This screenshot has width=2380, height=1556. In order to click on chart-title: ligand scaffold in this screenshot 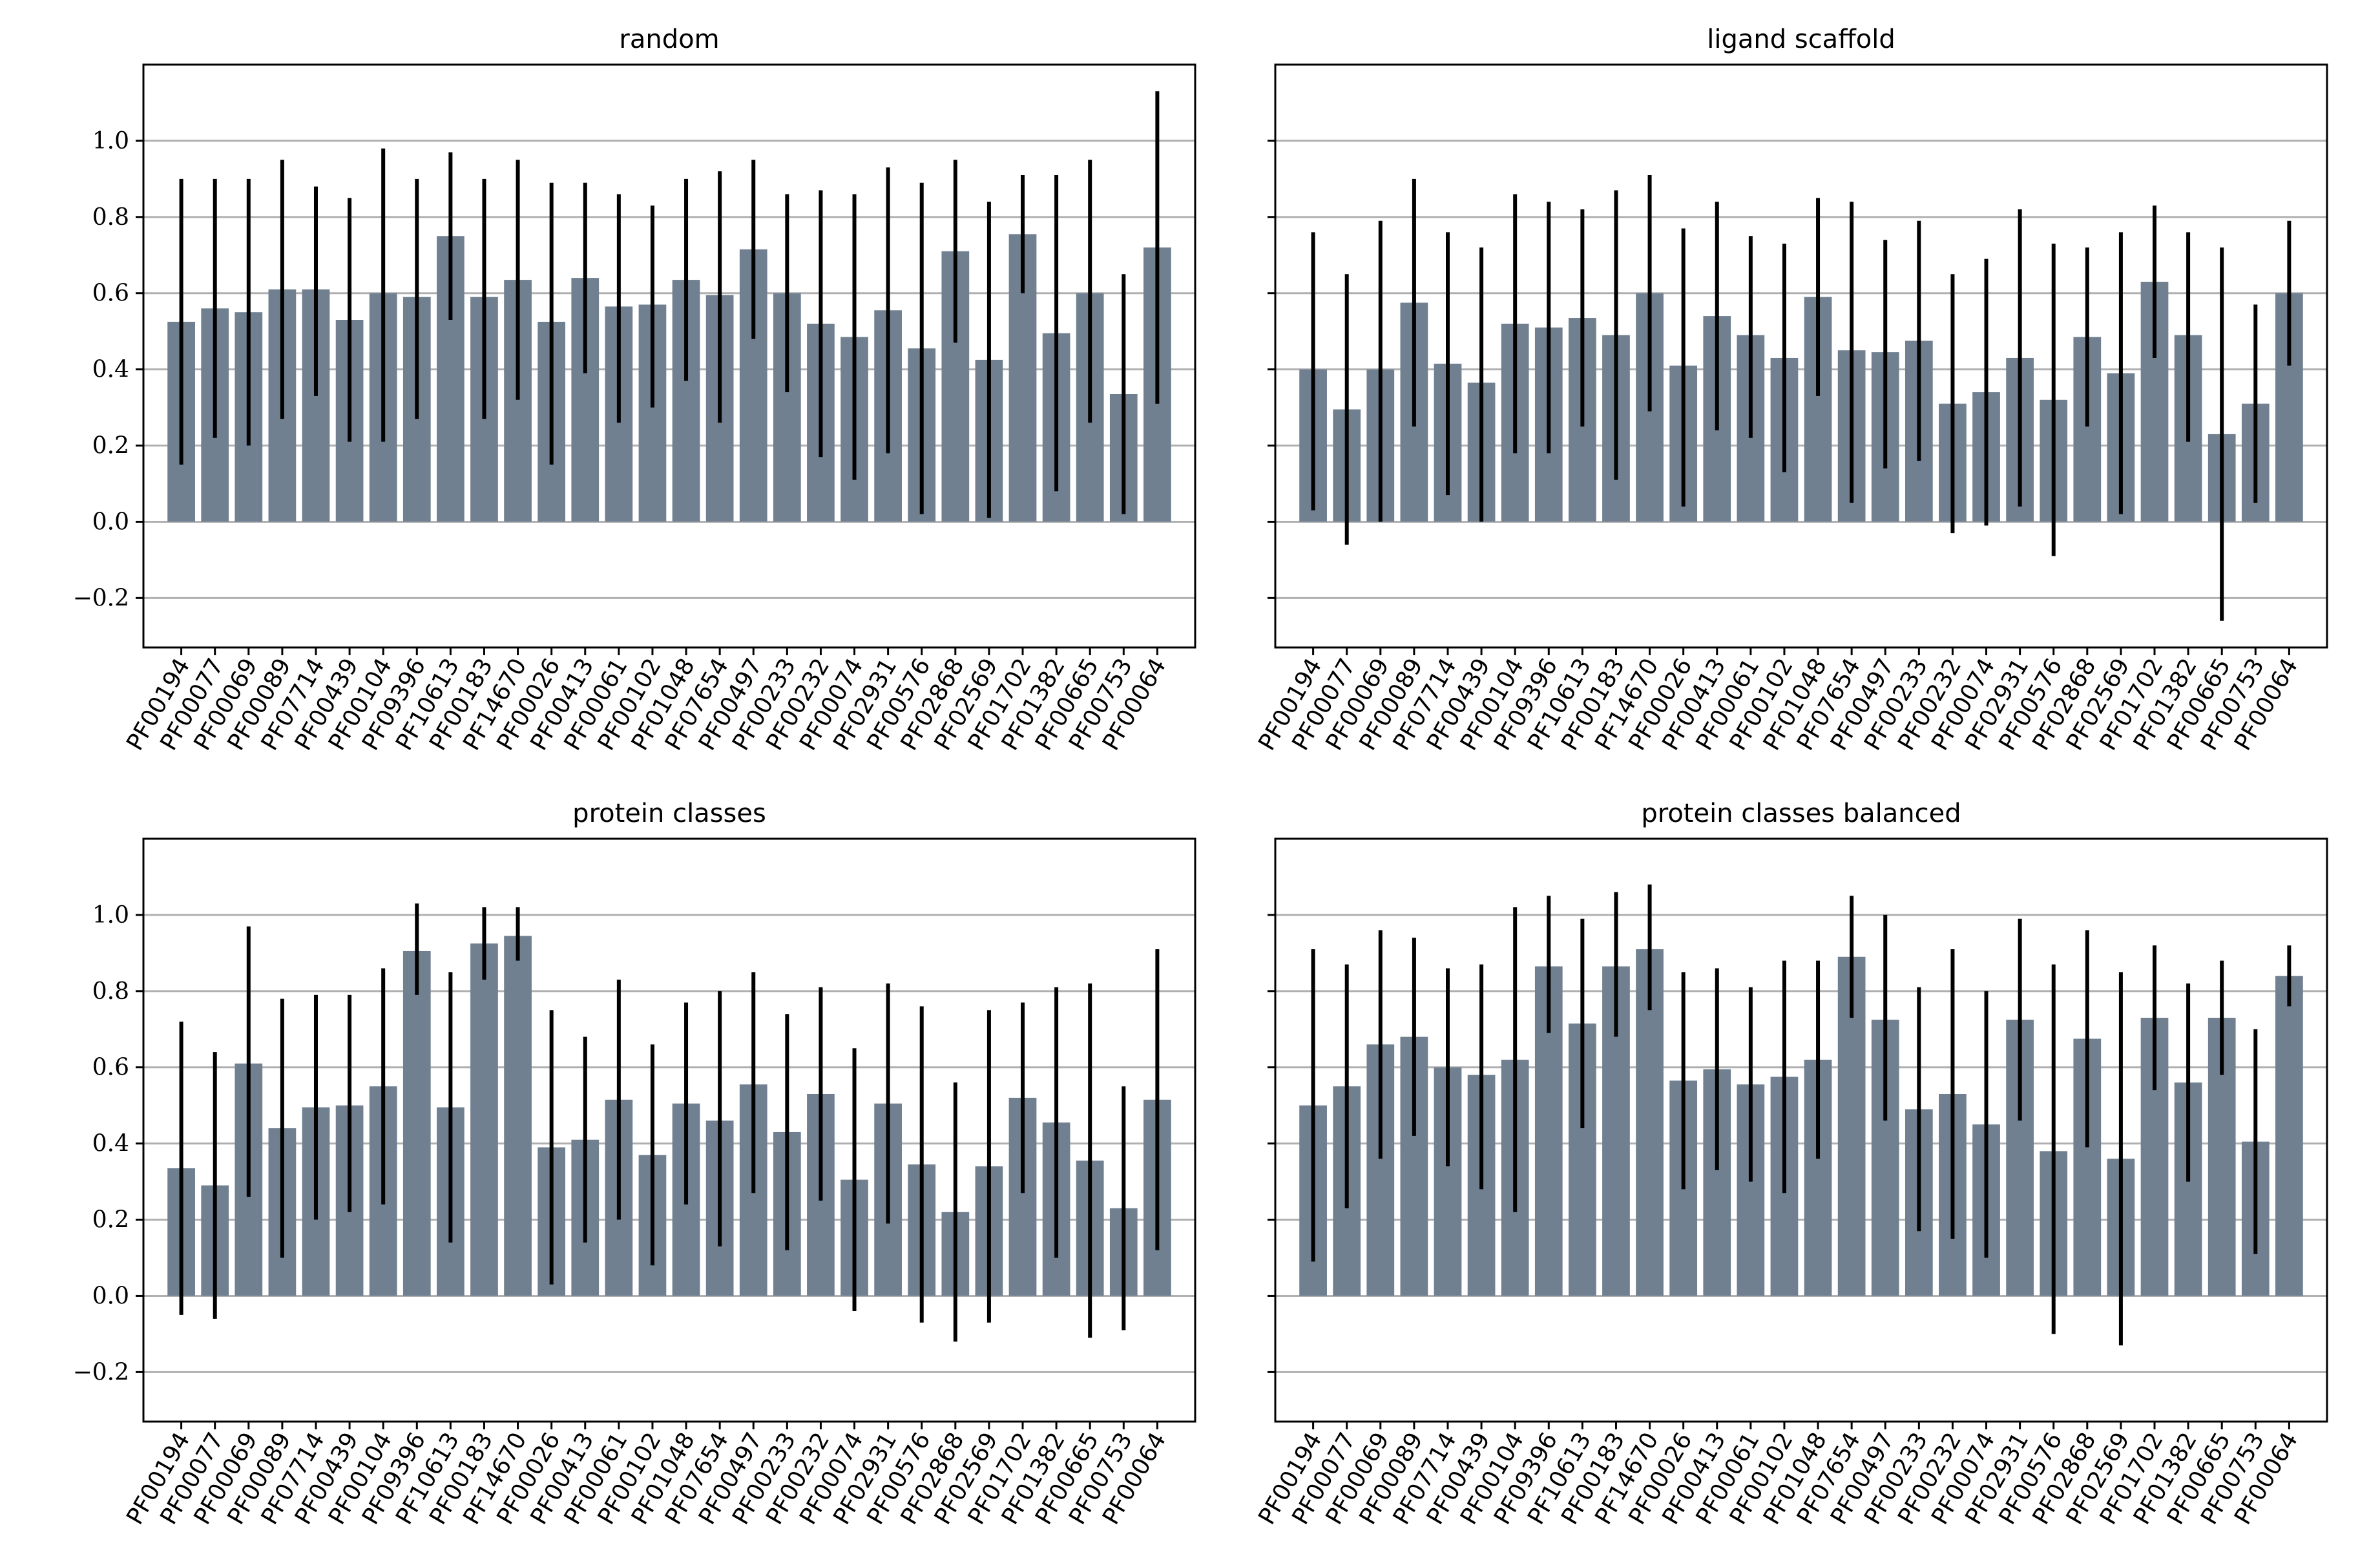, I will do `click(1801, 39)`.